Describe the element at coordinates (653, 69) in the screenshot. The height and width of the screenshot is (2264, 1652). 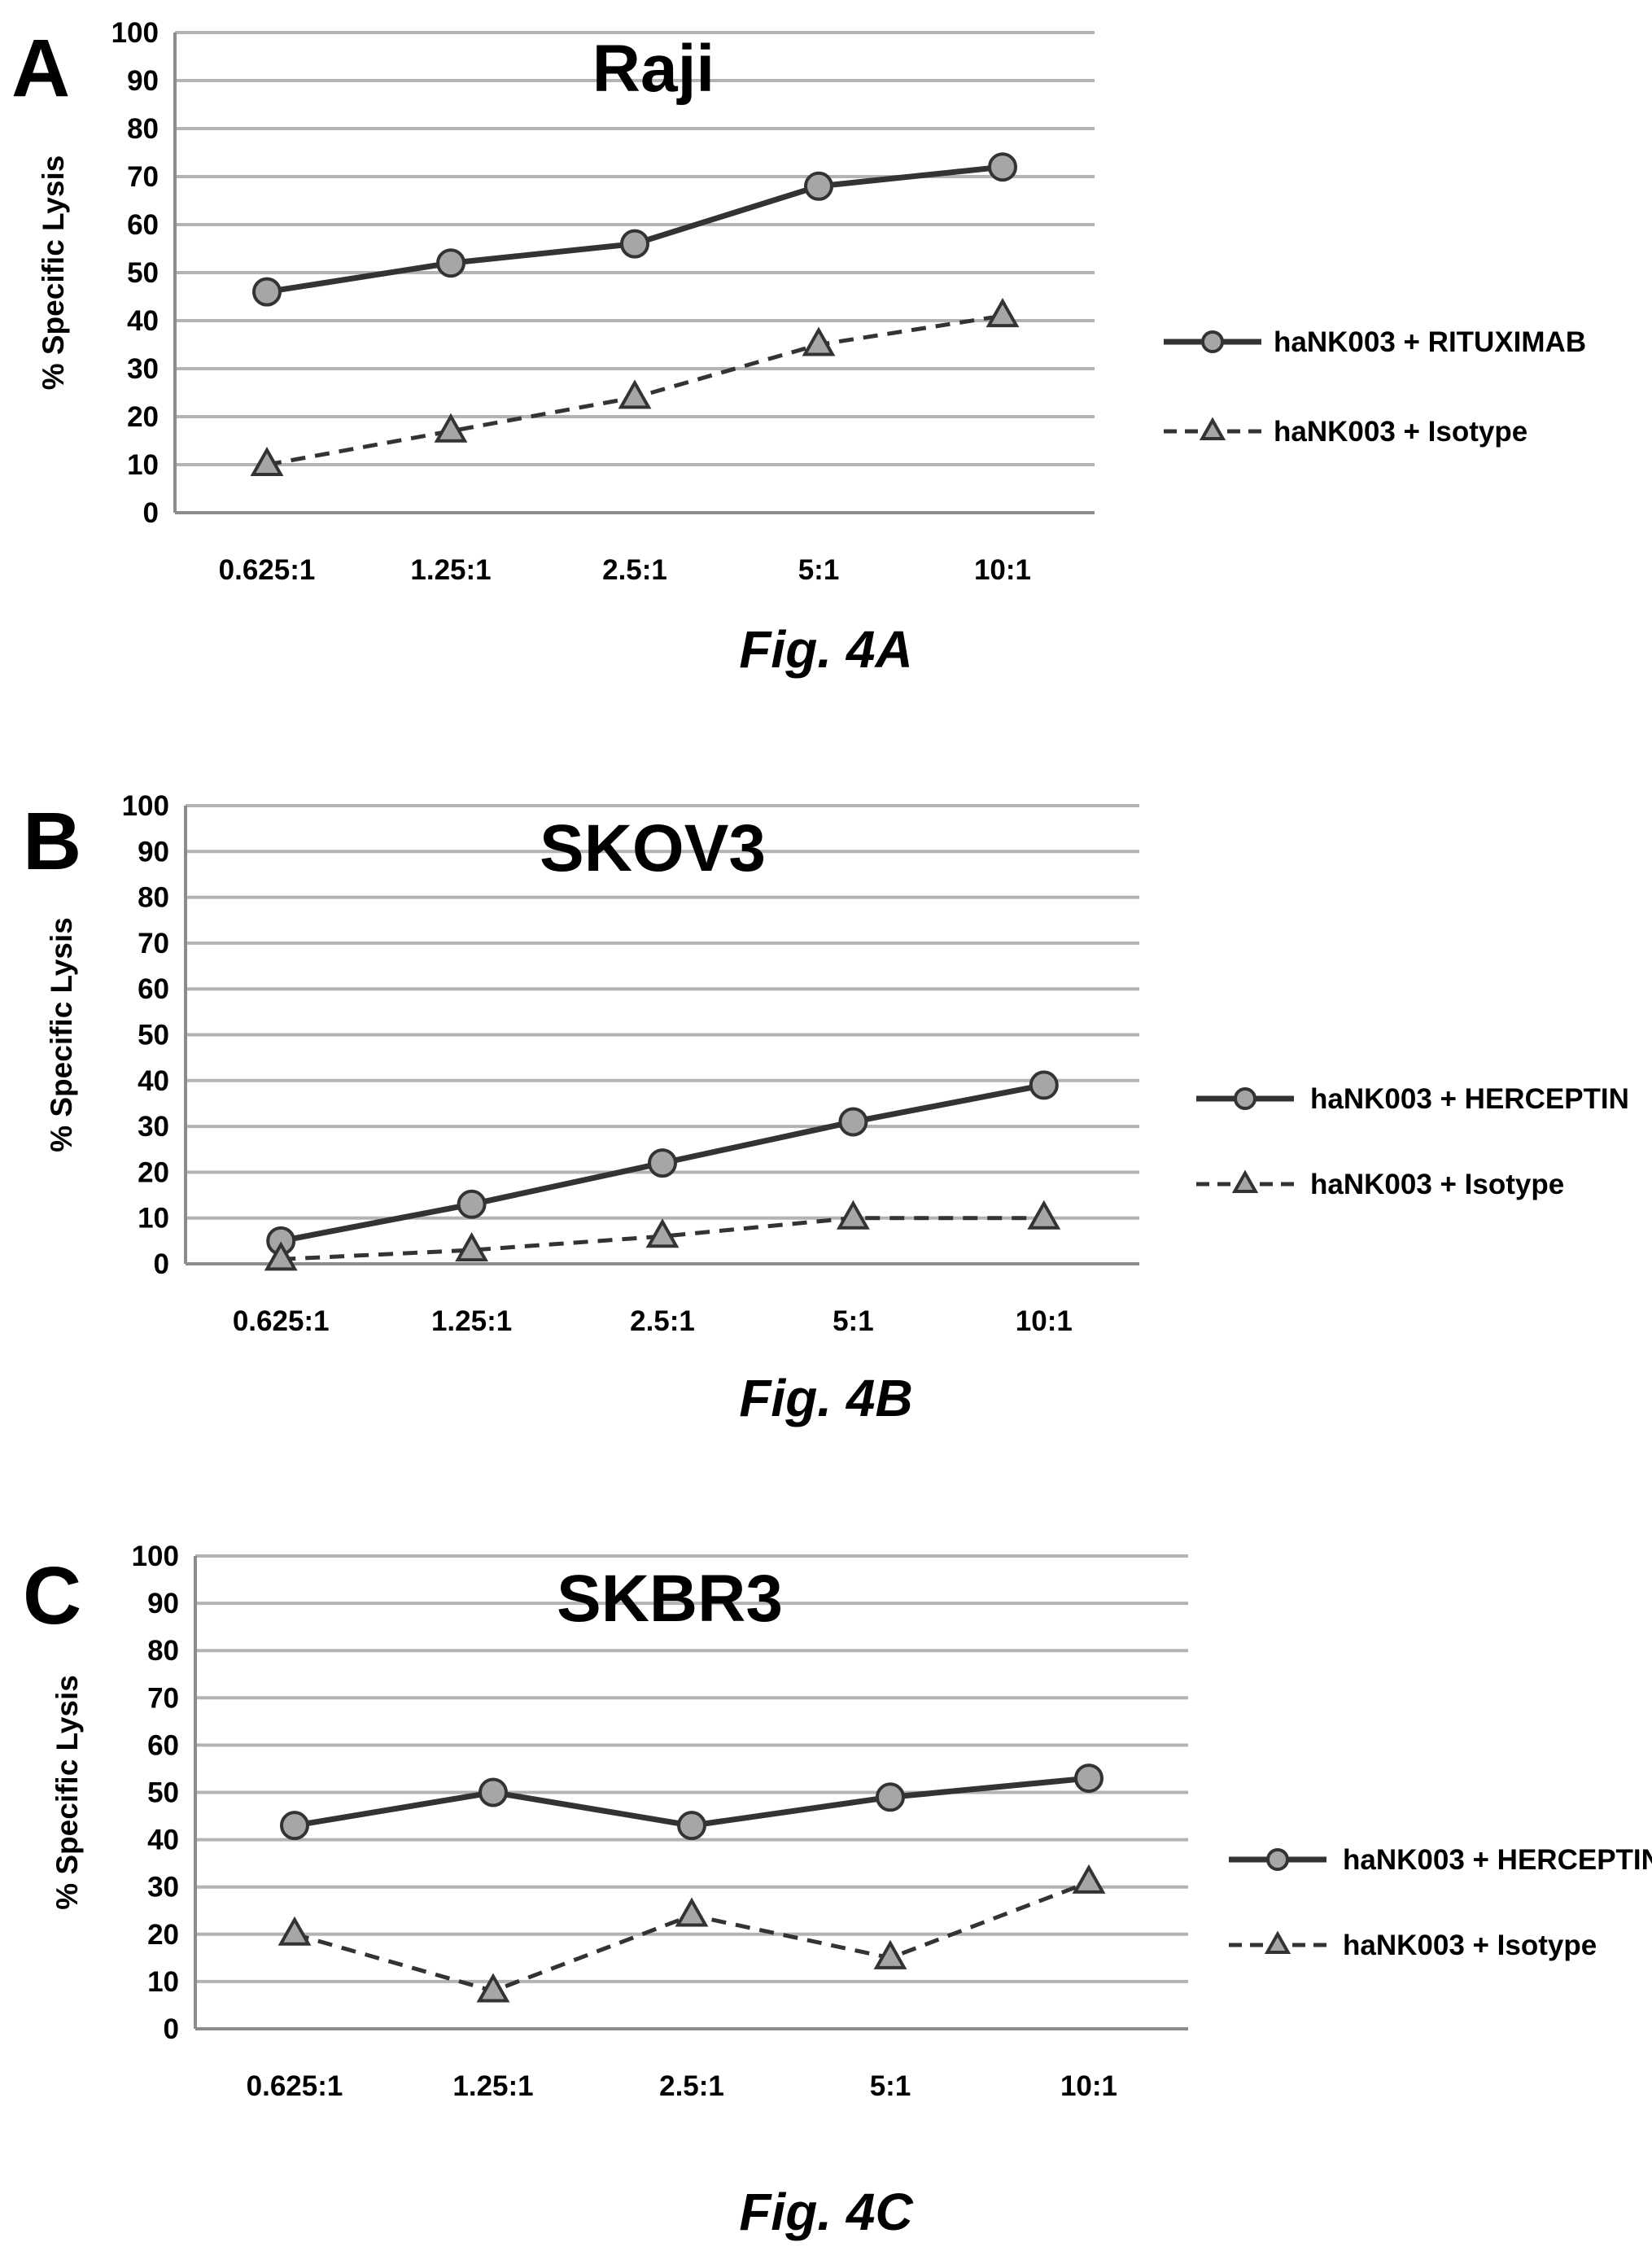
I see `chart-title: Raji` at that location.